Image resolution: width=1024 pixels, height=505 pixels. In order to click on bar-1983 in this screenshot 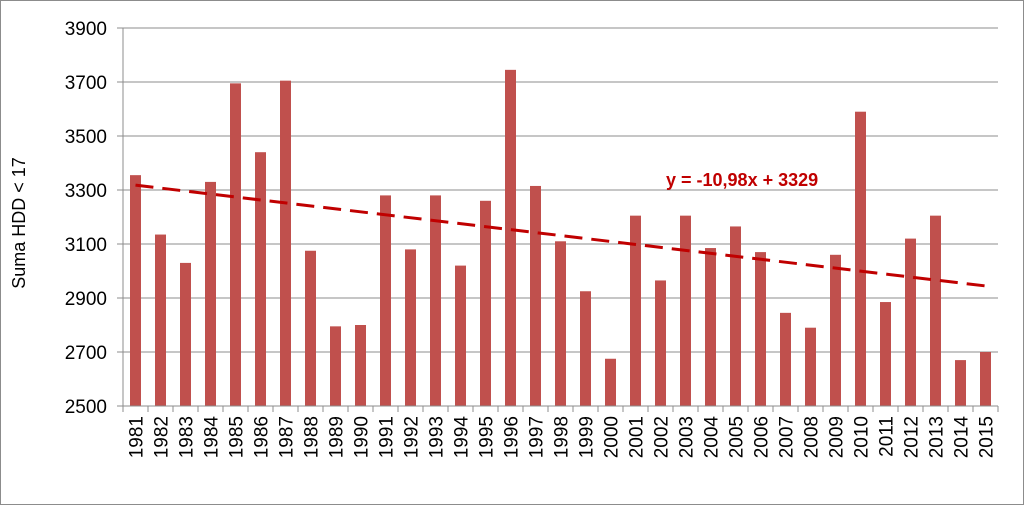, I will do `click(185, 334)`.